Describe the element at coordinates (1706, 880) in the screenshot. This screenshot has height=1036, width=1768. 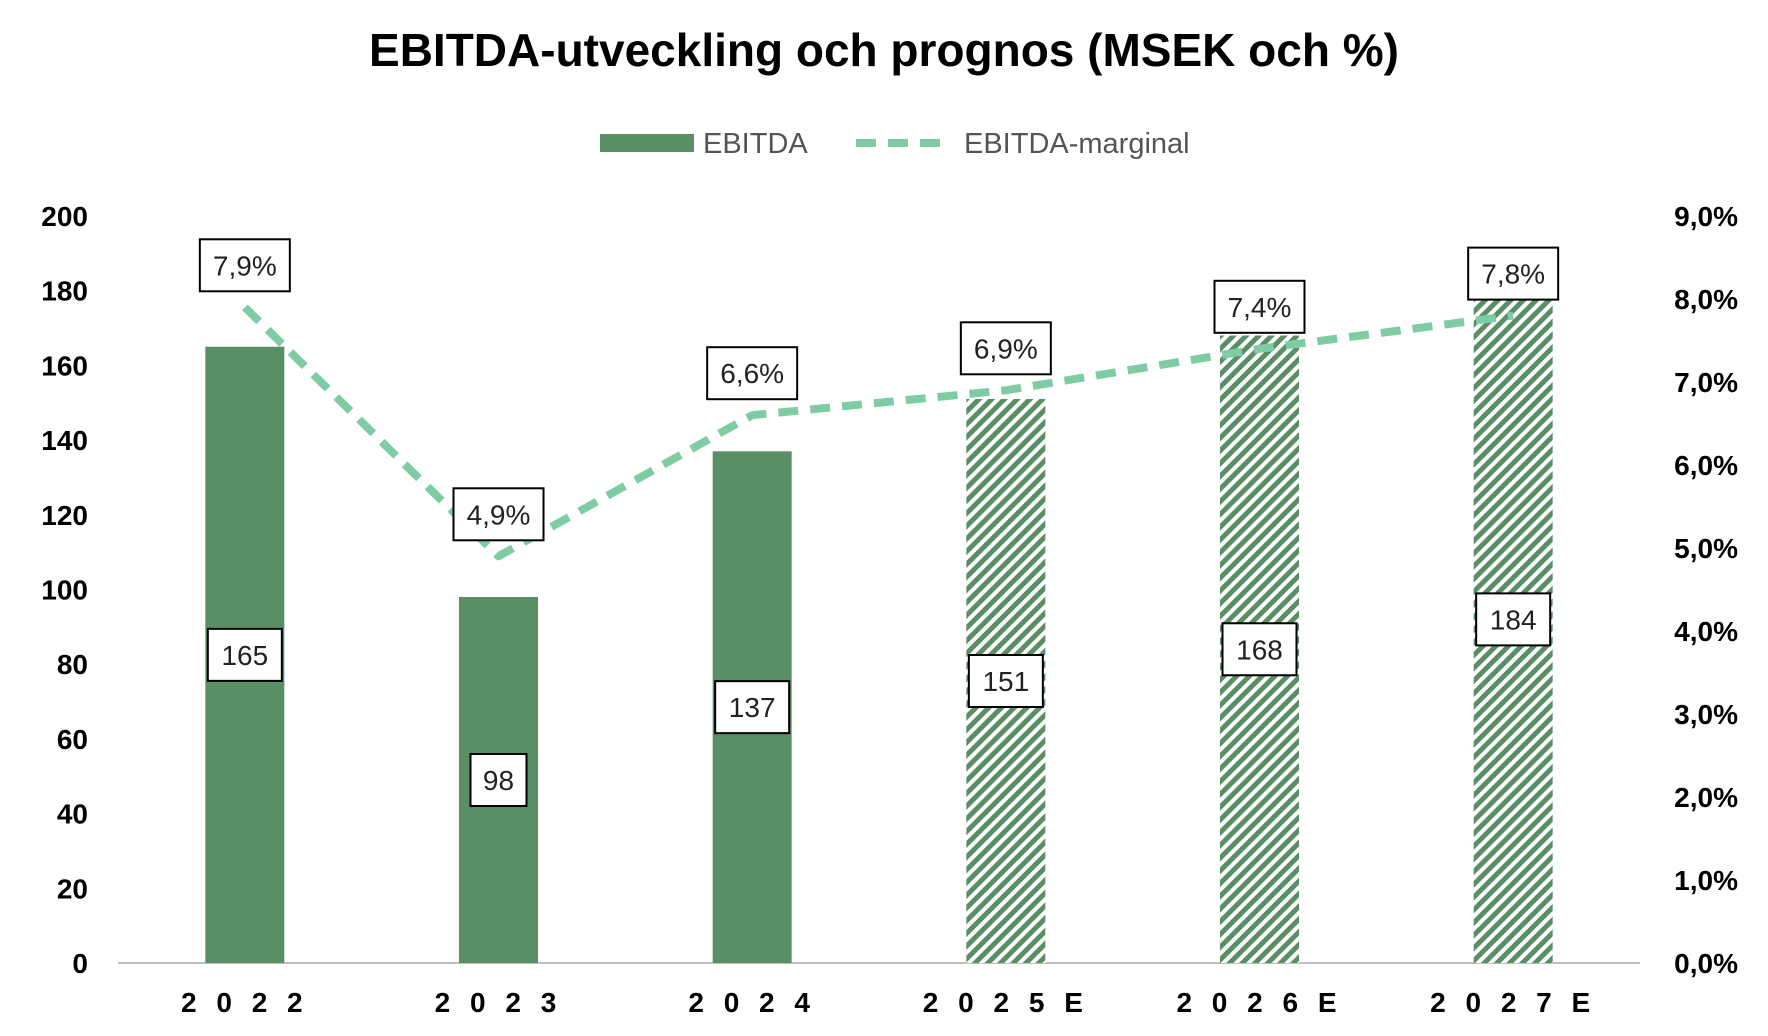
I see `y-right-tick-label: 1,0%` at that location.